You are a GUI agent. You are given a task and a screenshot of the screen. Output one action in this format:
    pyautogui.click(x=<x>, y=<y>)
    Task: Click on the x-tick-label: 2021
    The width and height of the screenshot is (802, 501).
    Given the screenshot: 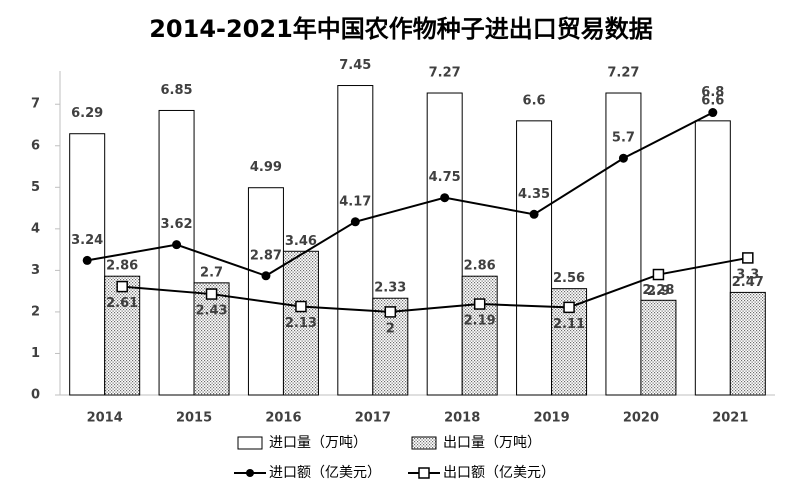 What is the action you would take?
    pyautogui.click(x=730, y=418)
    